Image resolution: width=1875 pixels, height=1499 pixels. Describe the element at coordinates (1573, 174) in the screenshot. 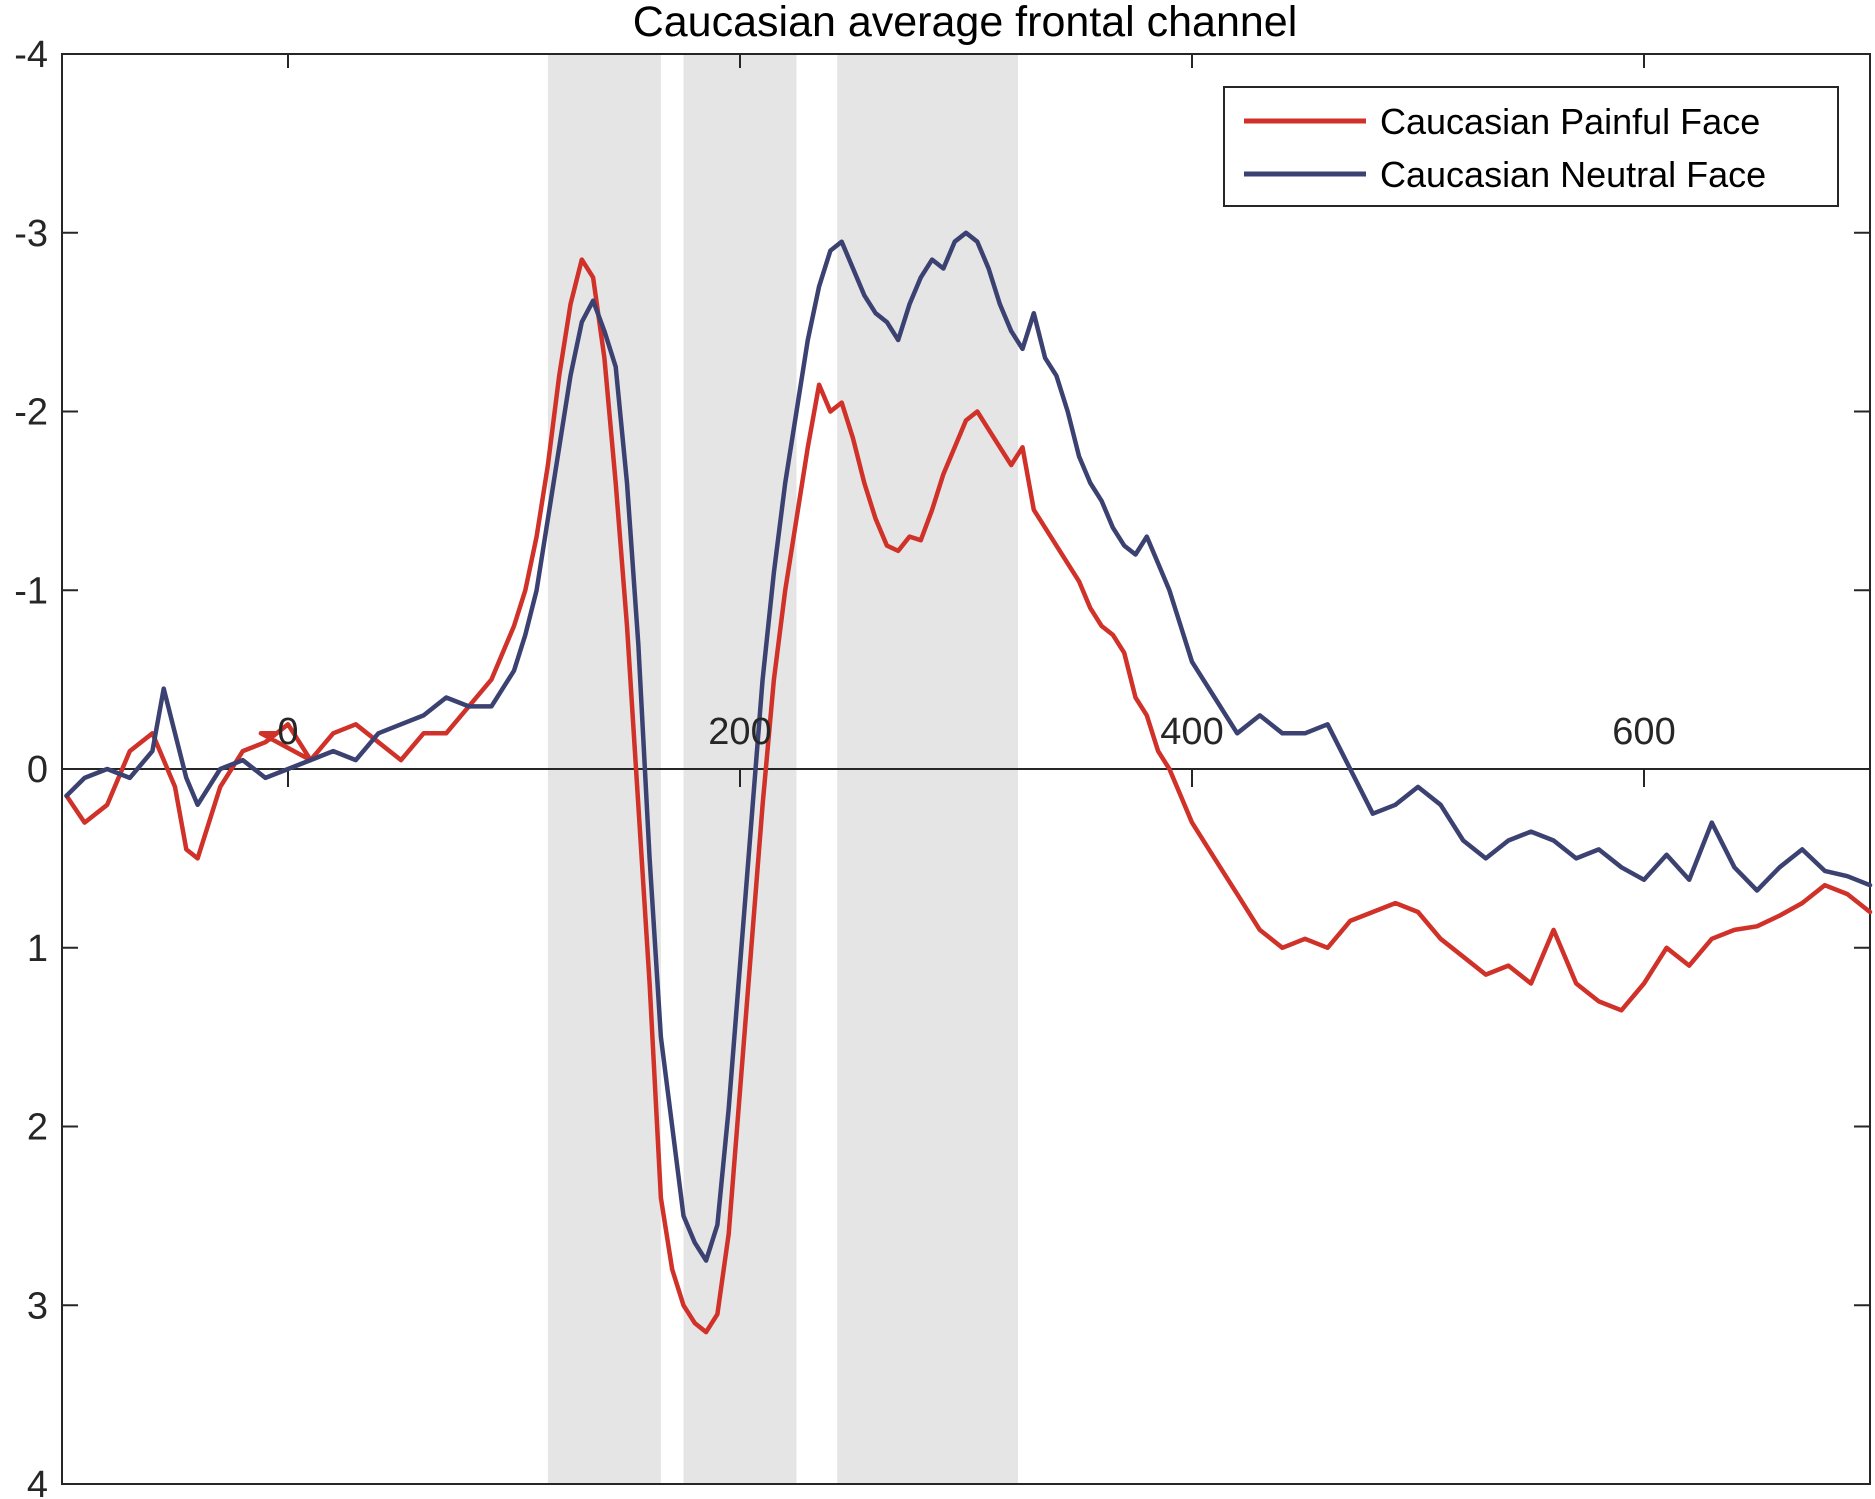

I see `legend-label-neutral: Caucasian Neutral Face` at that location.